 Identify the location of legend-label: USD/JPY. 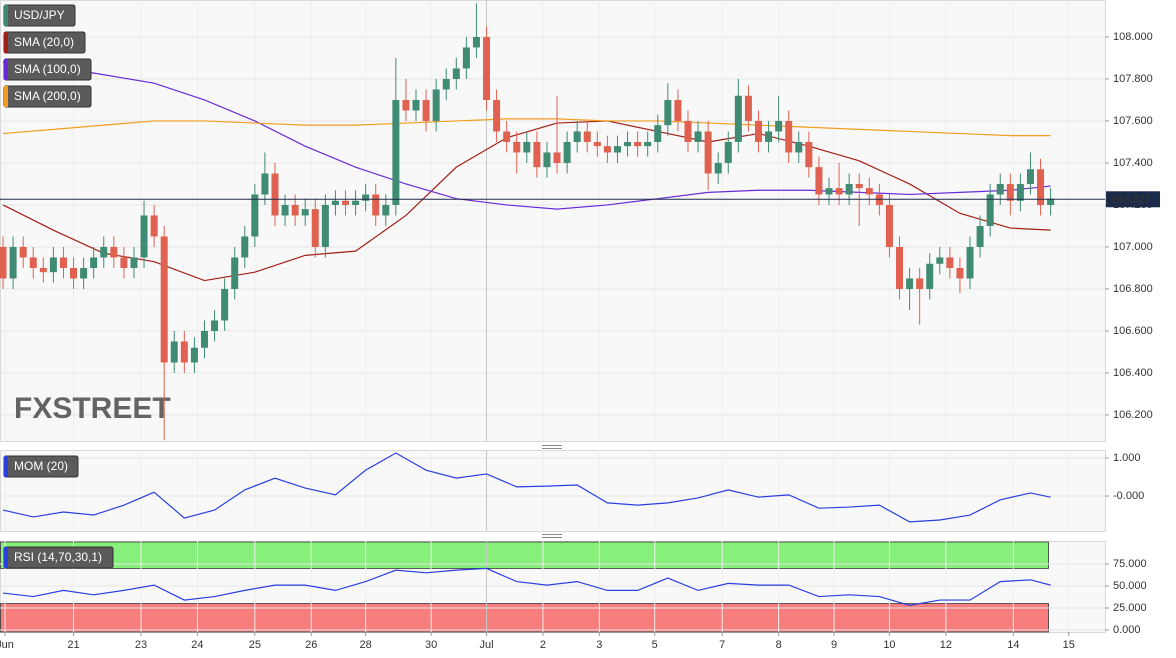
(39, 15).